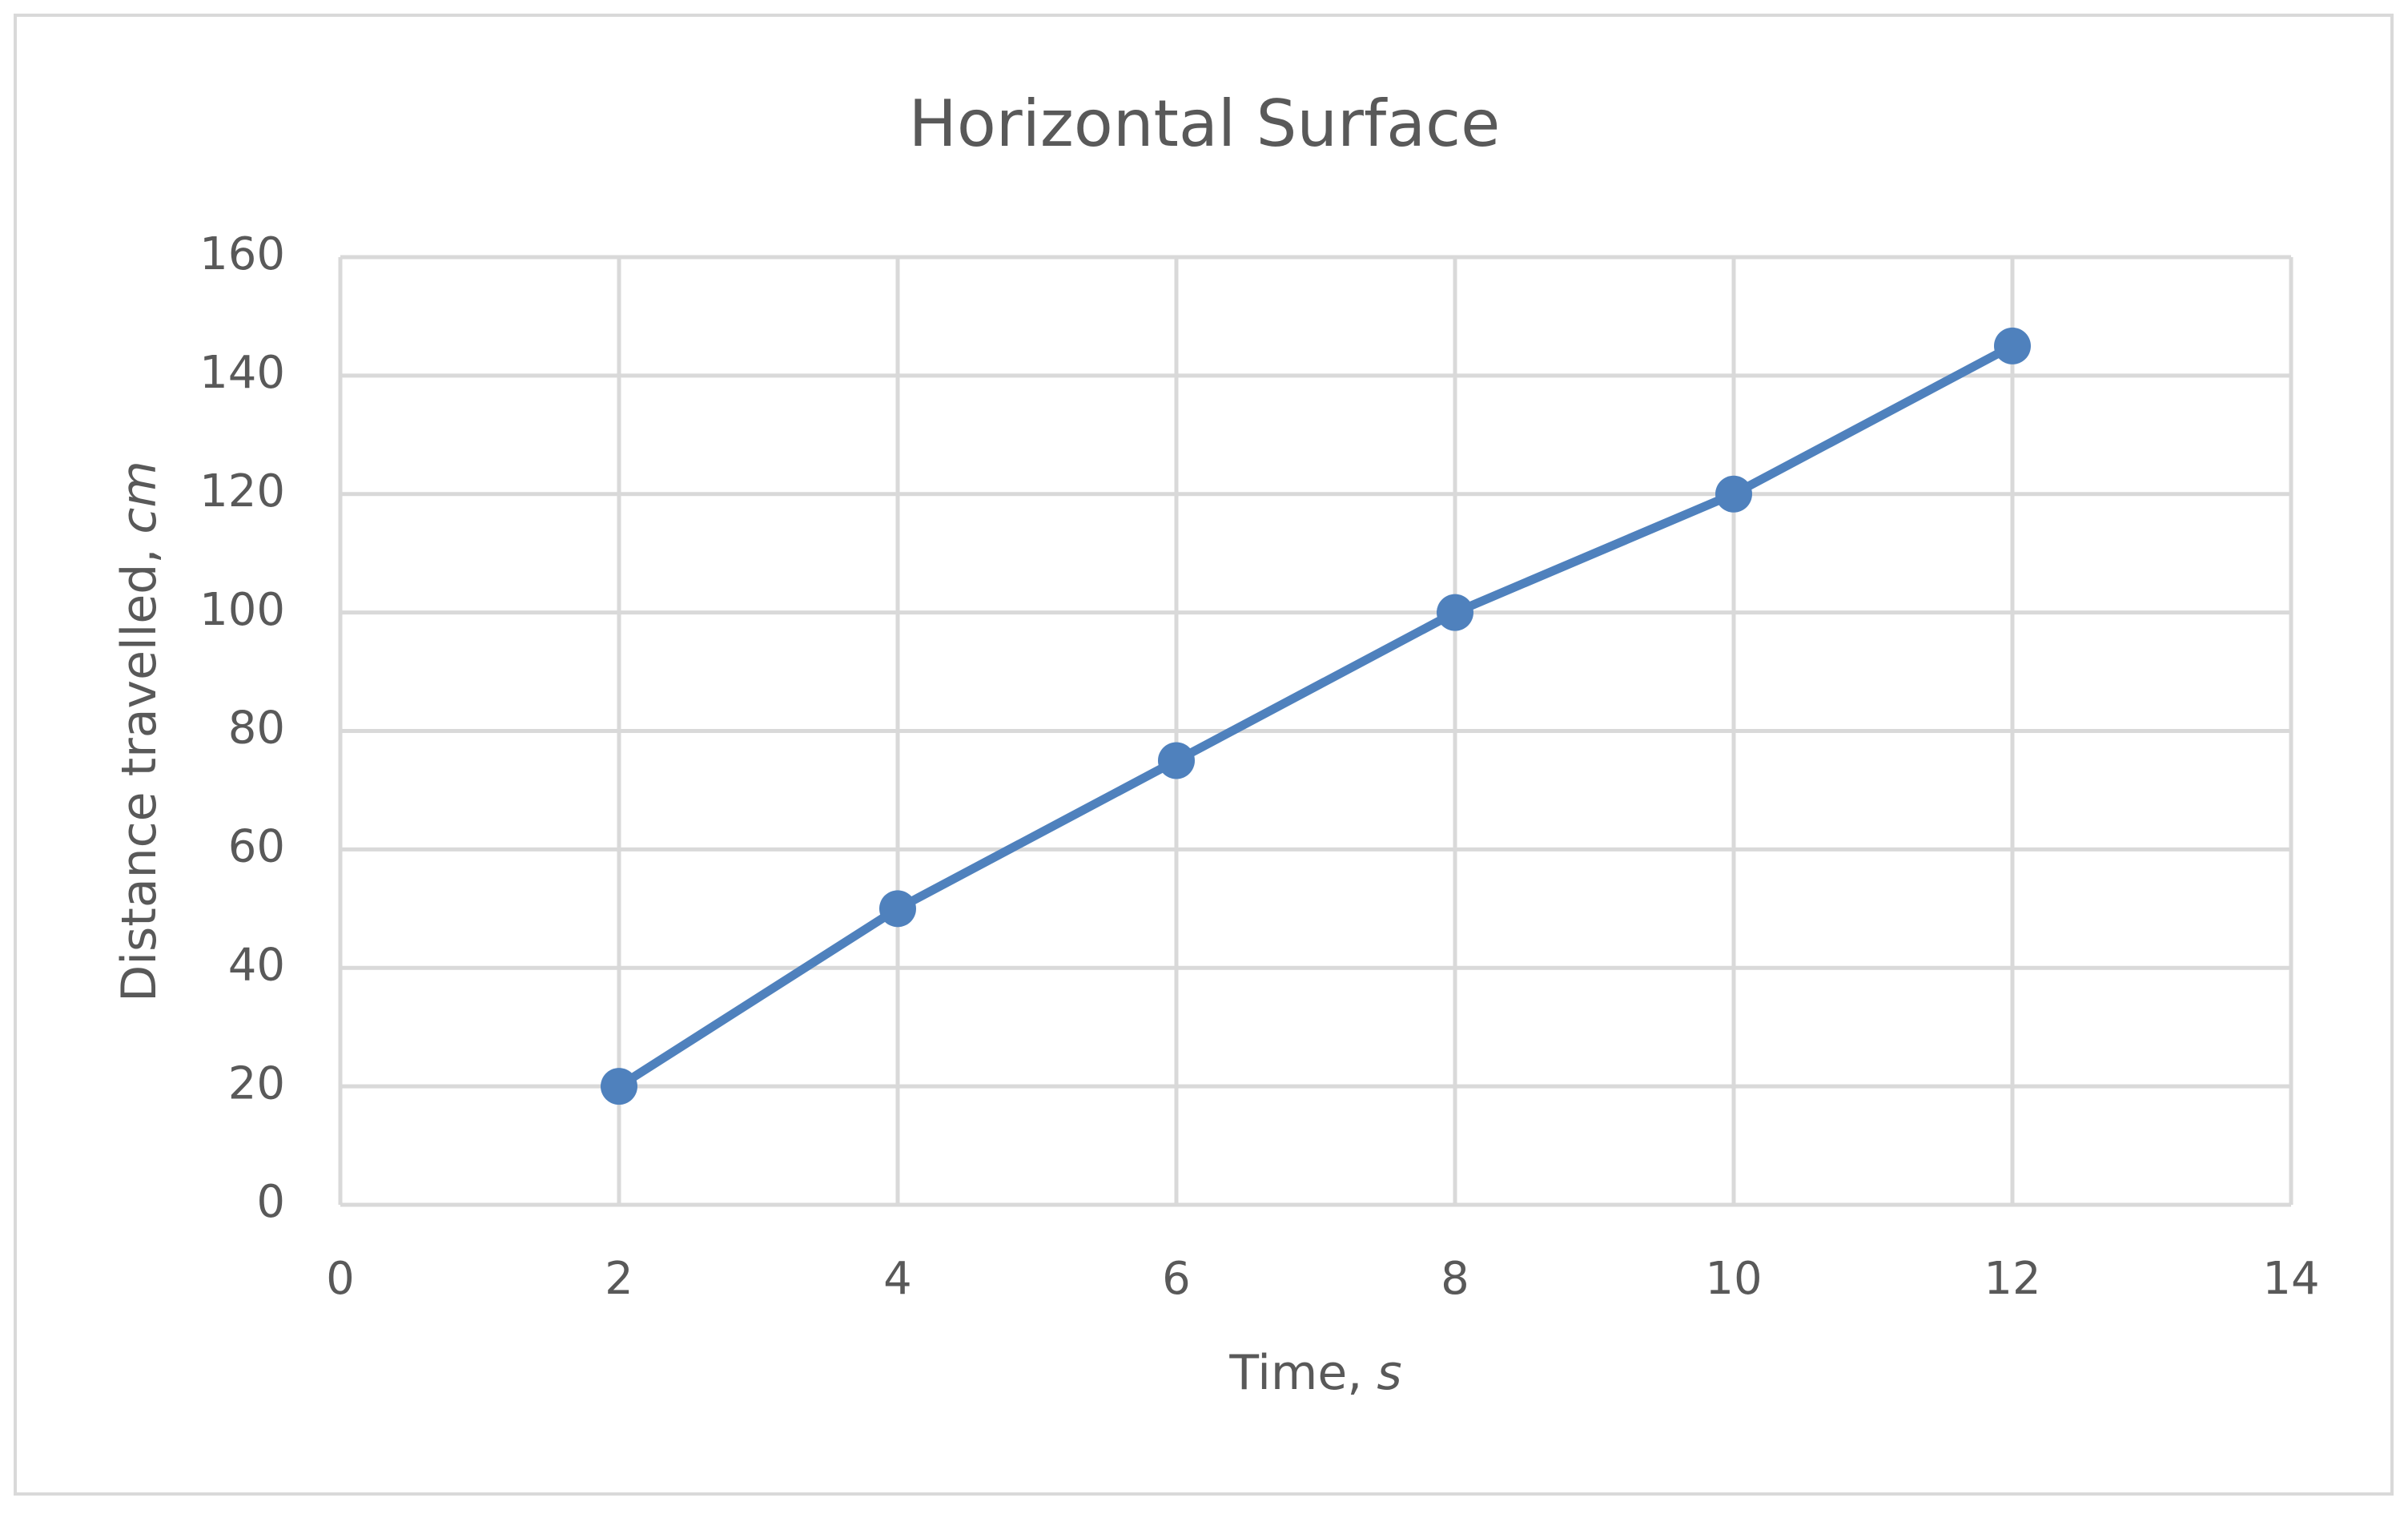  What do you see at coordinates (1295, 1373) in the screenshot?
I see `x-axis-label-text: Time,` at bounding box center [1295, 1373].